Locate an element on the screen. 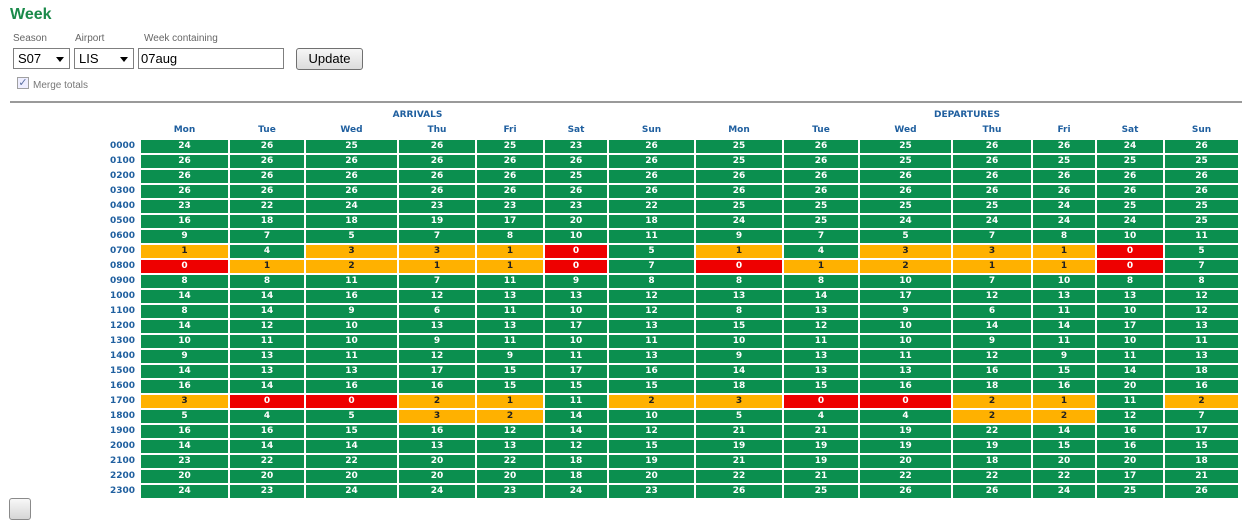 Image resolution: width=1253 pixels, height=524 pixels. table-cell: 3 is located at coordinates (437, 416).